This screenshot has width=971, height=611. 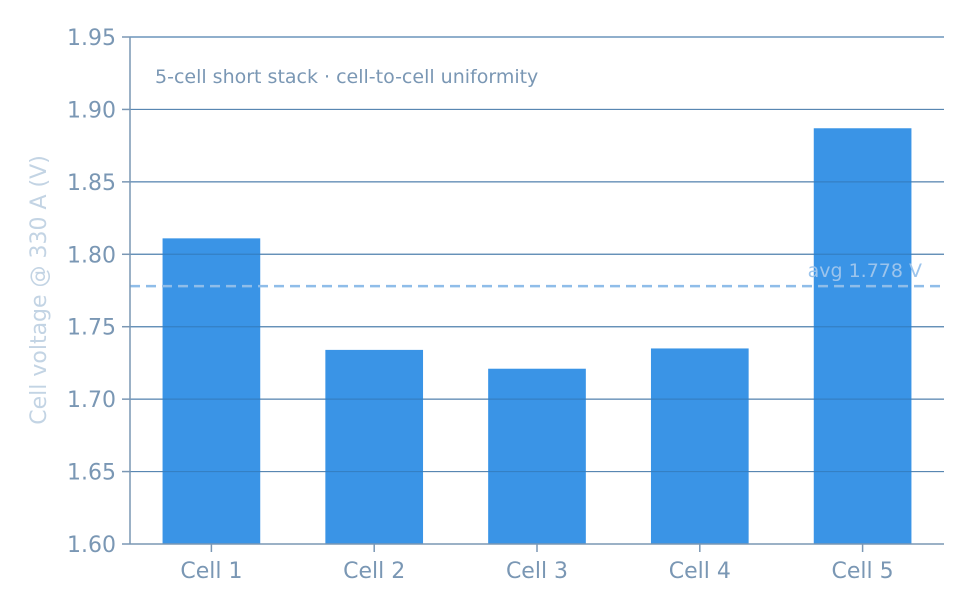 I want to click on average-label: avg 1.778 V, so click(x=865, y=271).